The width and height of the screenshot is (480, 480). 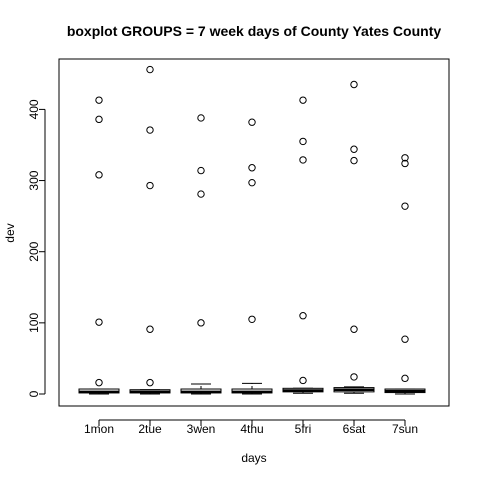 What do you see at coordinates (34, 251) in the screenshot?
I see `y-tick-label: 200` at bounding box center [34, 251].